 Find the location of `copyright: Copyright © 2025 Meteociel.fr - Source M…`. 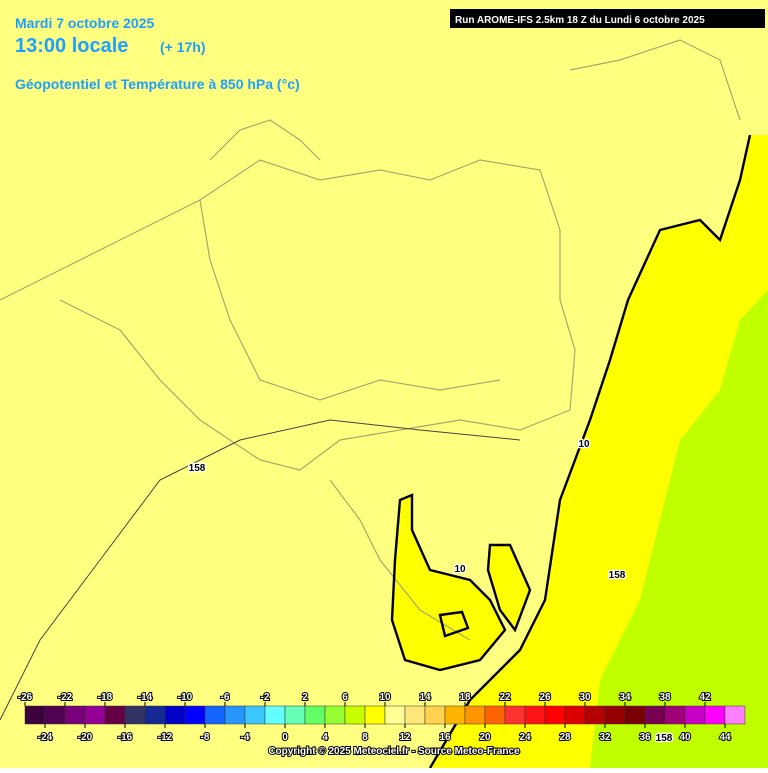

copyright: Copyright © 2025 Meteociel.fr - Source M… is located at coordinates (394, 751).